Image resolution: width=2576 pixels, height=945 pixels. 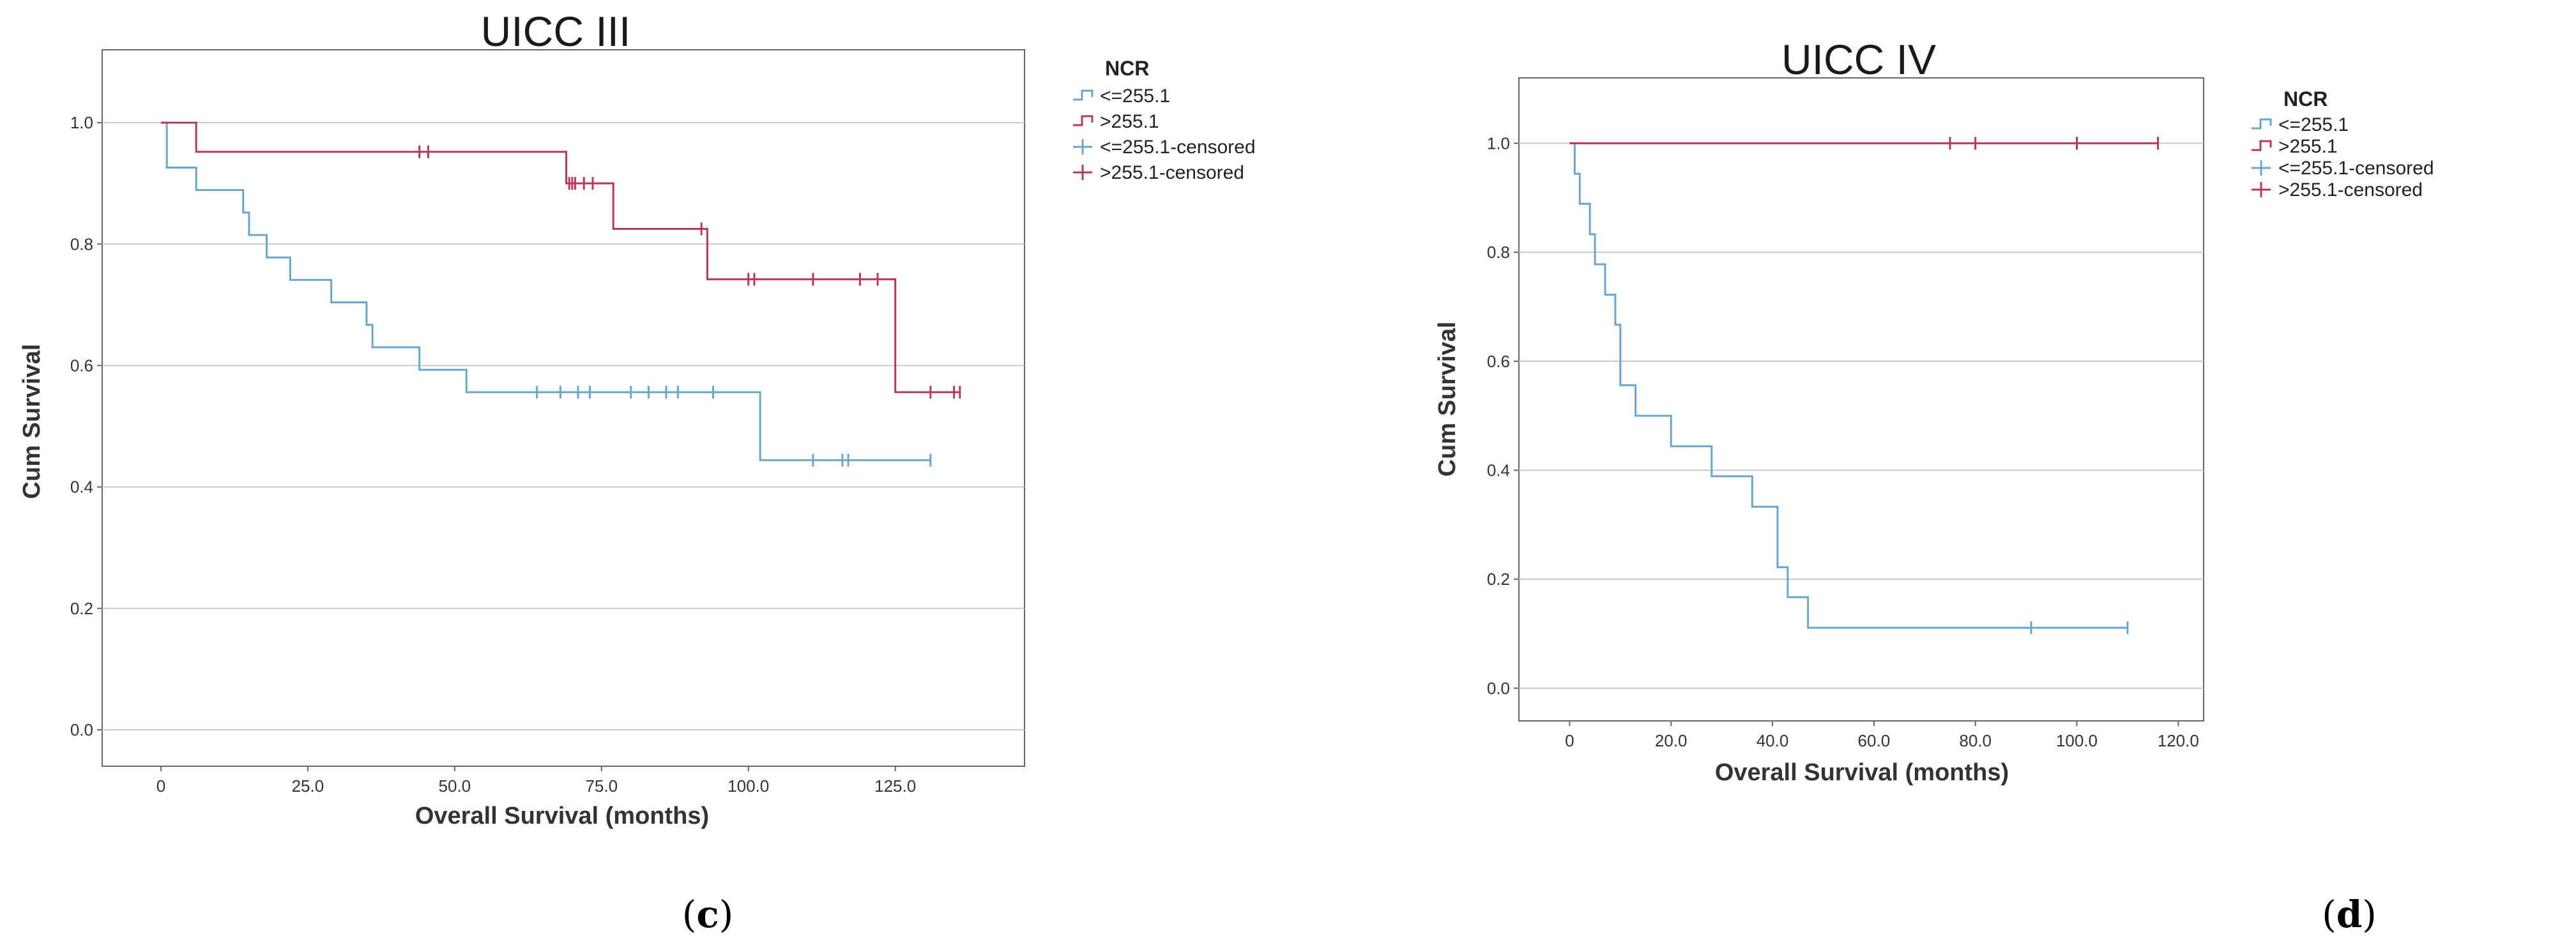 I want to click on x-tick-label: 120.0, so click(x=2178, y=740).